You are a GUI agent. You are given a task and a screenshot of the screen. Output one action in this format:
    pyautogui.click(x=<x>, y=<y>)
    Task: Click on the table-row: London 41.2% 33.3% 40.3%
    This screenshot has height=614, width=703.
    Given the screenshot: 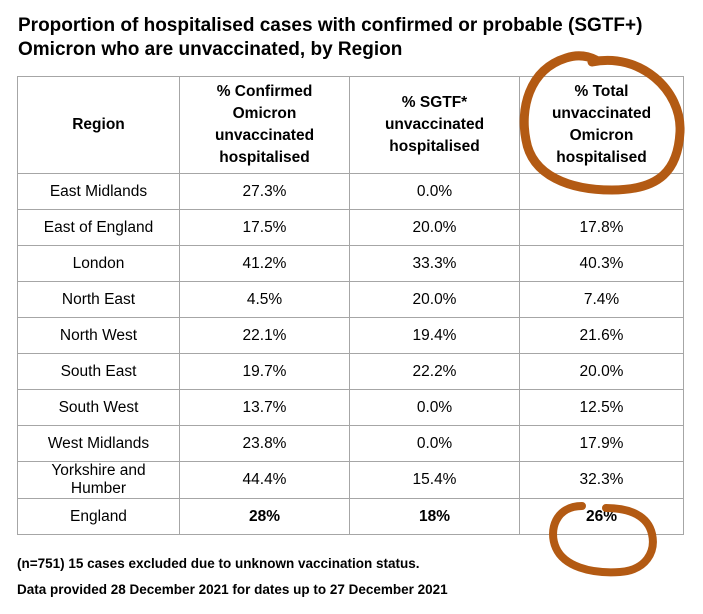 What is the action you would take?
    pyautogui.click(x=350, y=263)
    